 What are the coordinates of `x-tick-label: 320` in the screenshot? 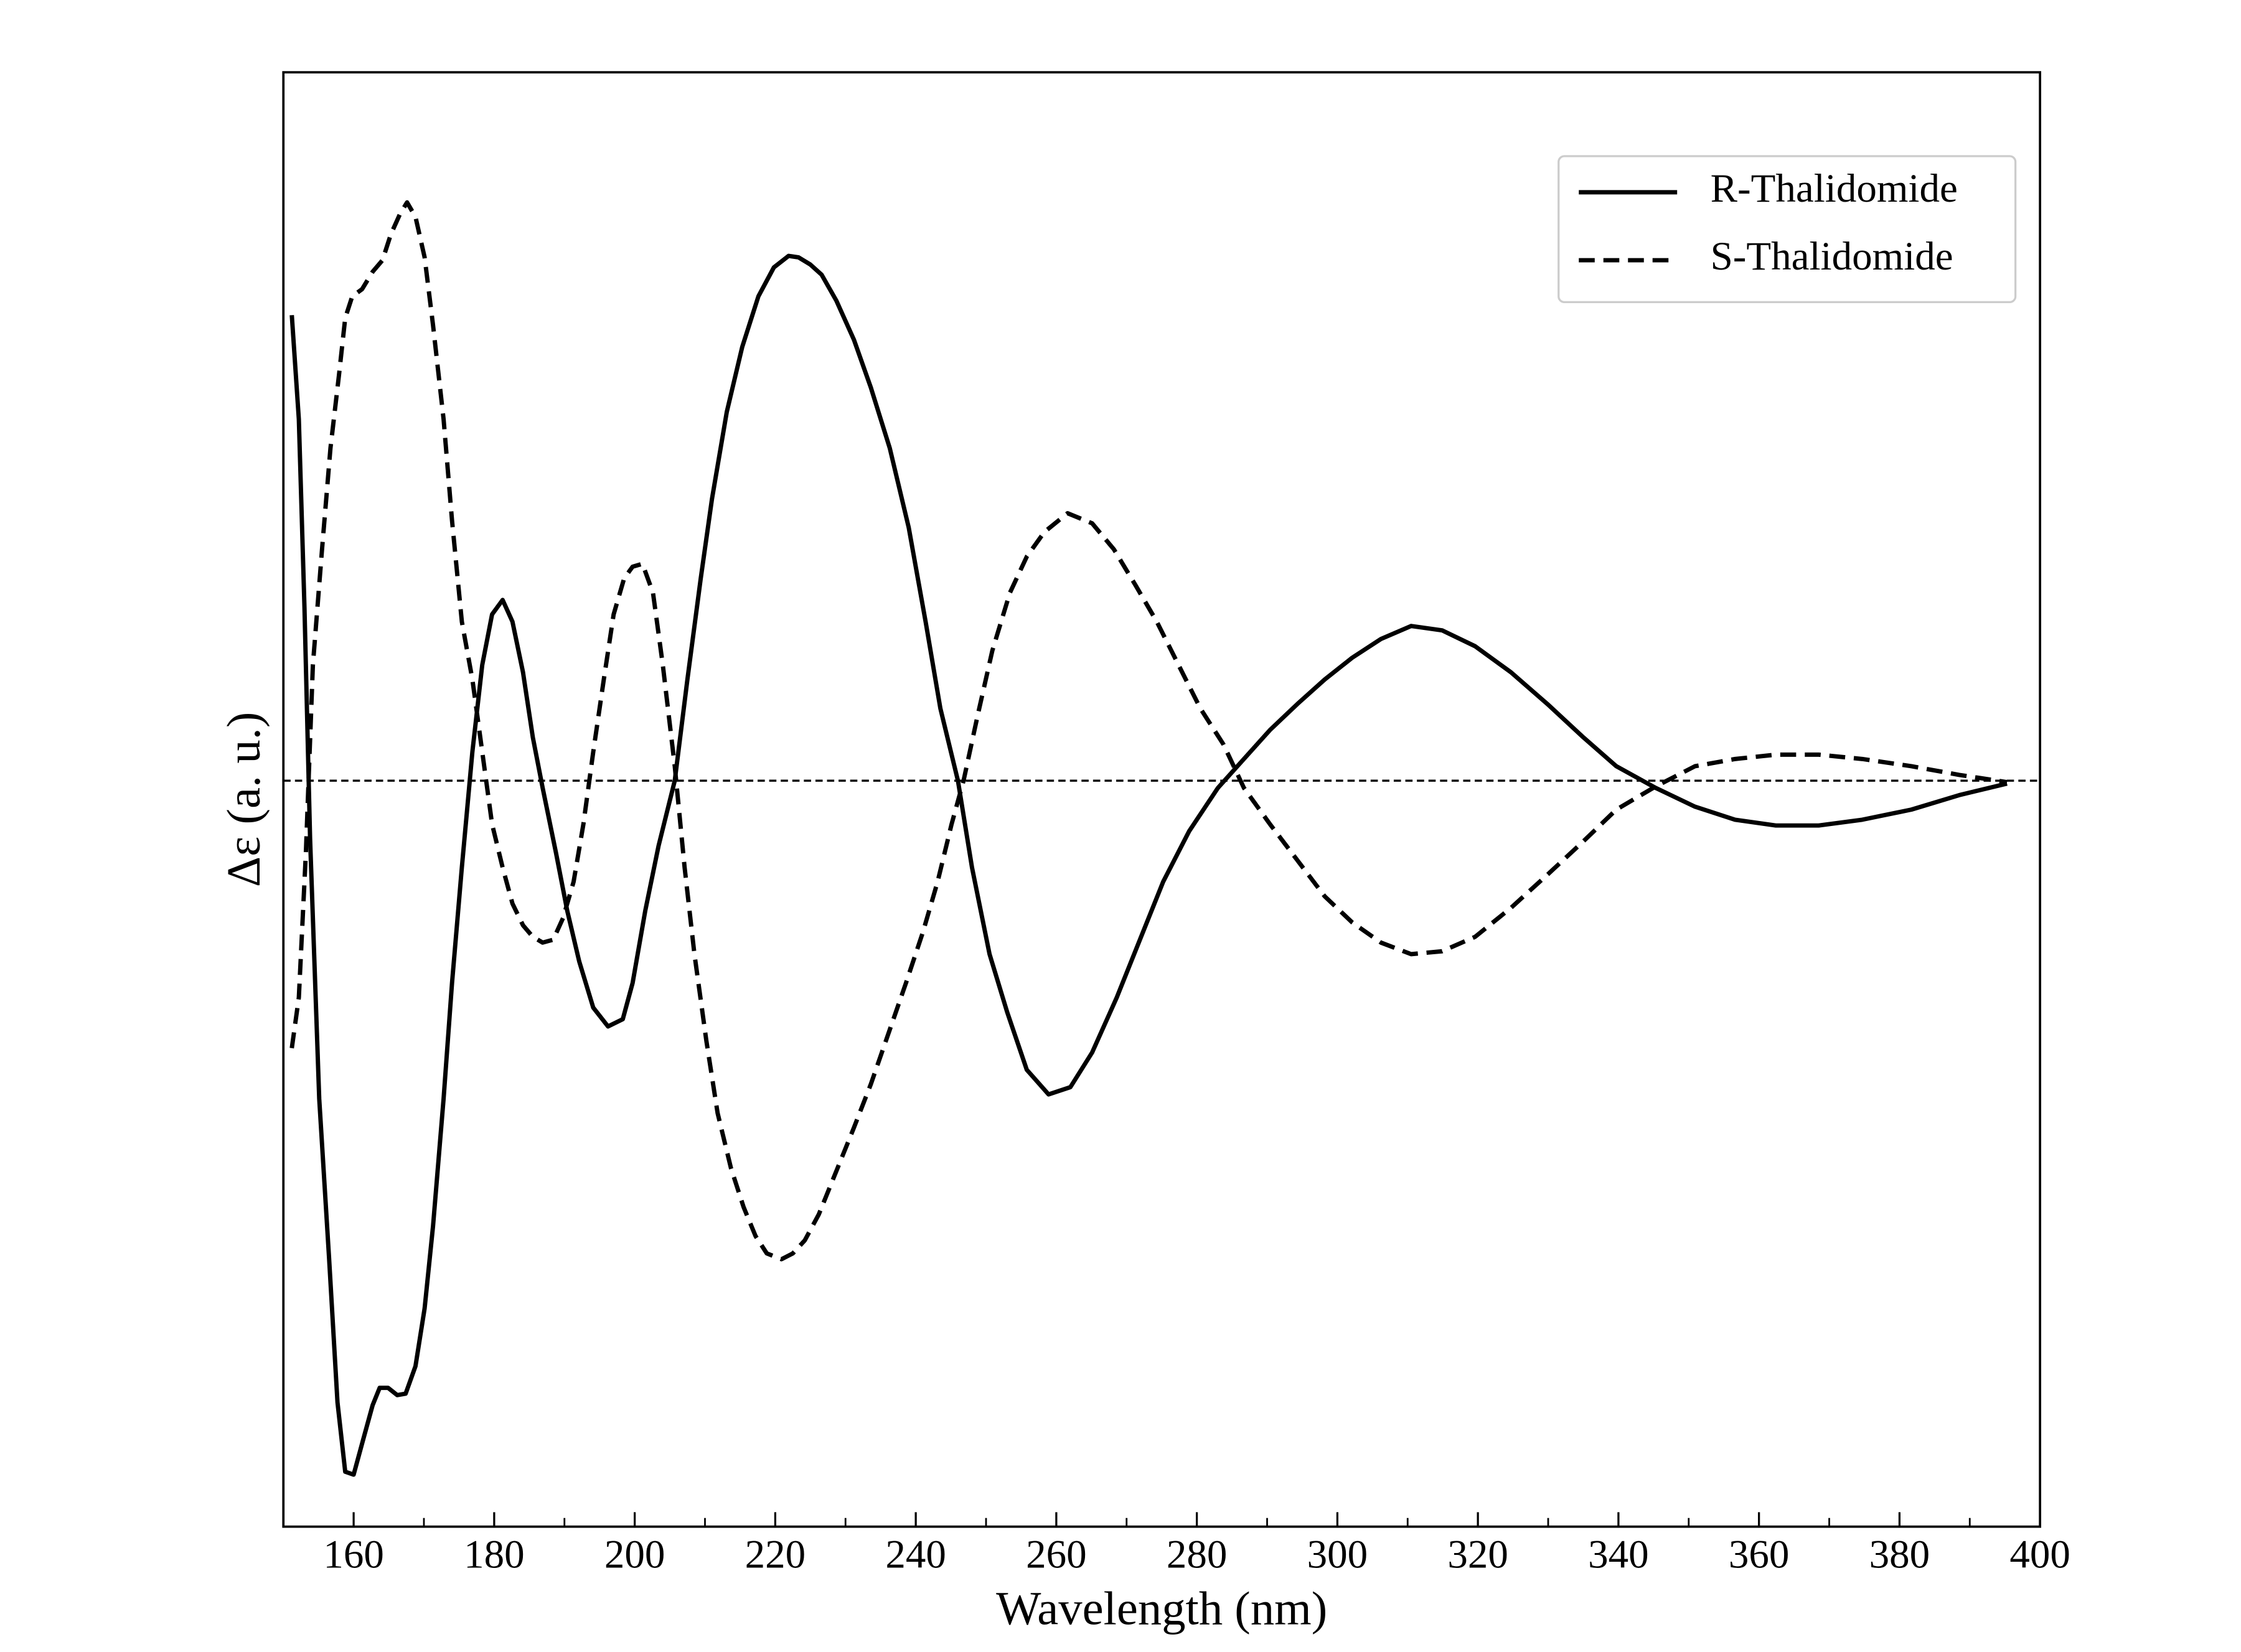 It's located at (1477, 1554).